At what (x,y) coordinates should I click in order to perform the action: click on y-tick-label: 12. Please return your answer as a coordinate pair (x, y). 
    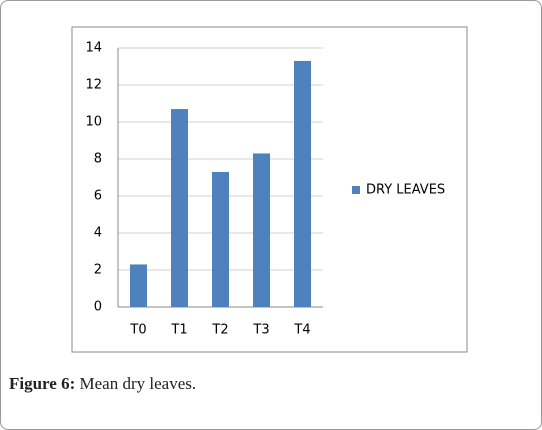
    Looking at the image, I should click on (93, 85).